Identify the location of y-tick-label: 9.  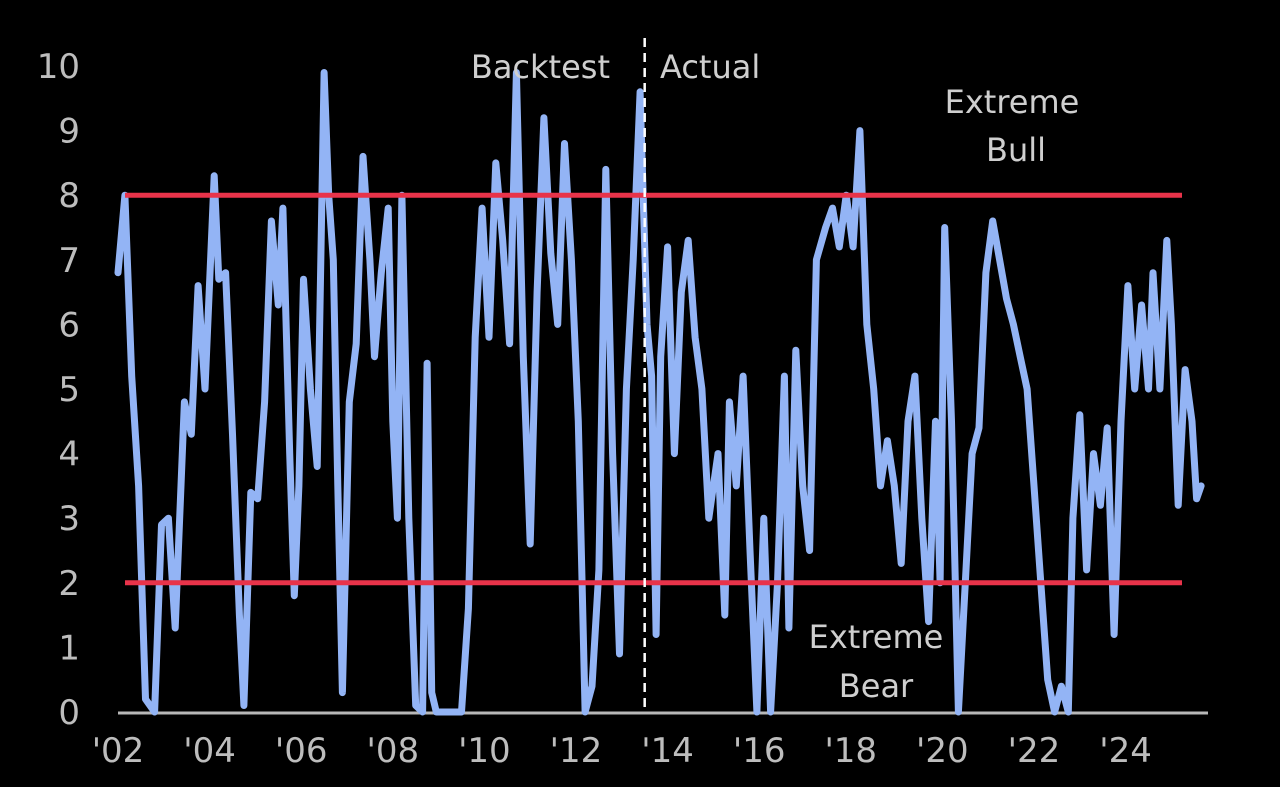
(69, 132).